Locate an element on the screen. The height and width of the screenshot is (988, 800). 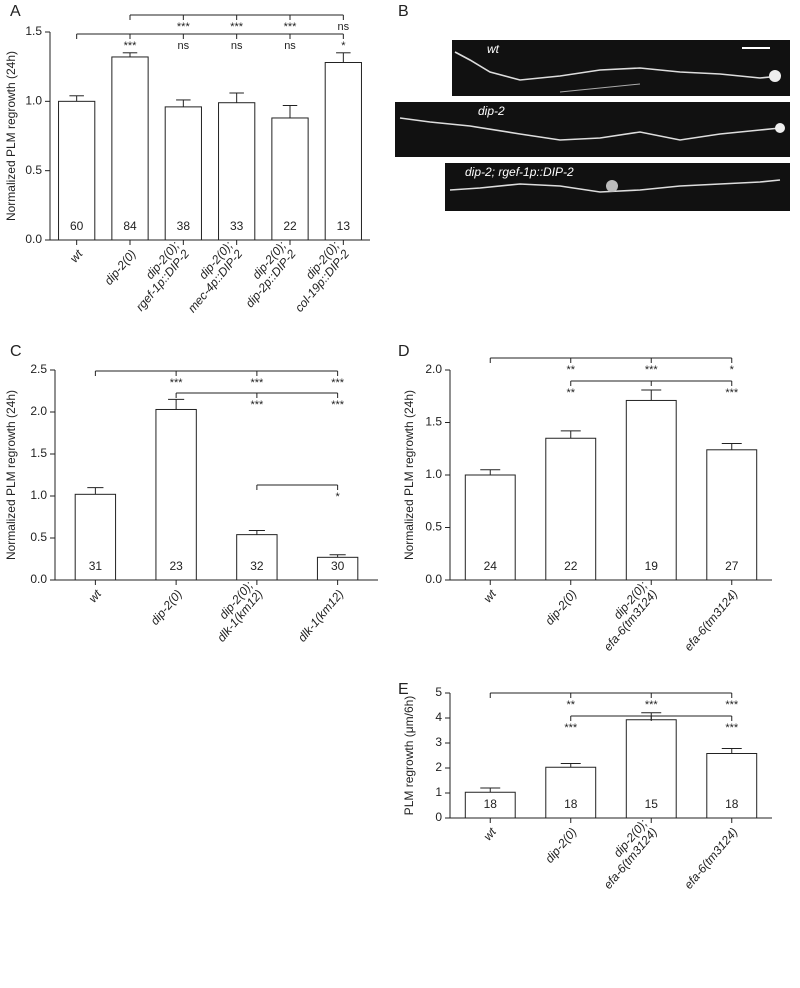
panel-label: A is located at coordinates (15, 11).